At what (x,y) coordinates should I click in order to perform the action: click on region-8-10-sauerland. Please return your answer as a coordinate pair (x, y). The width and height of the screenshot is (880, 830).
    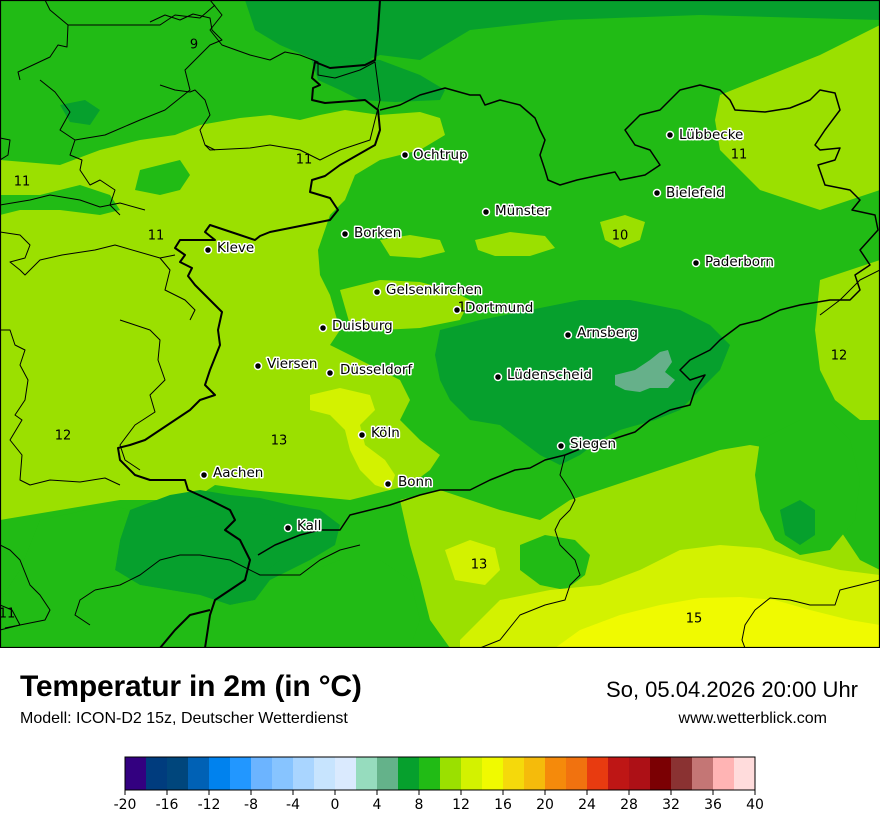
    Looking at the image, I should click on (582, 382).